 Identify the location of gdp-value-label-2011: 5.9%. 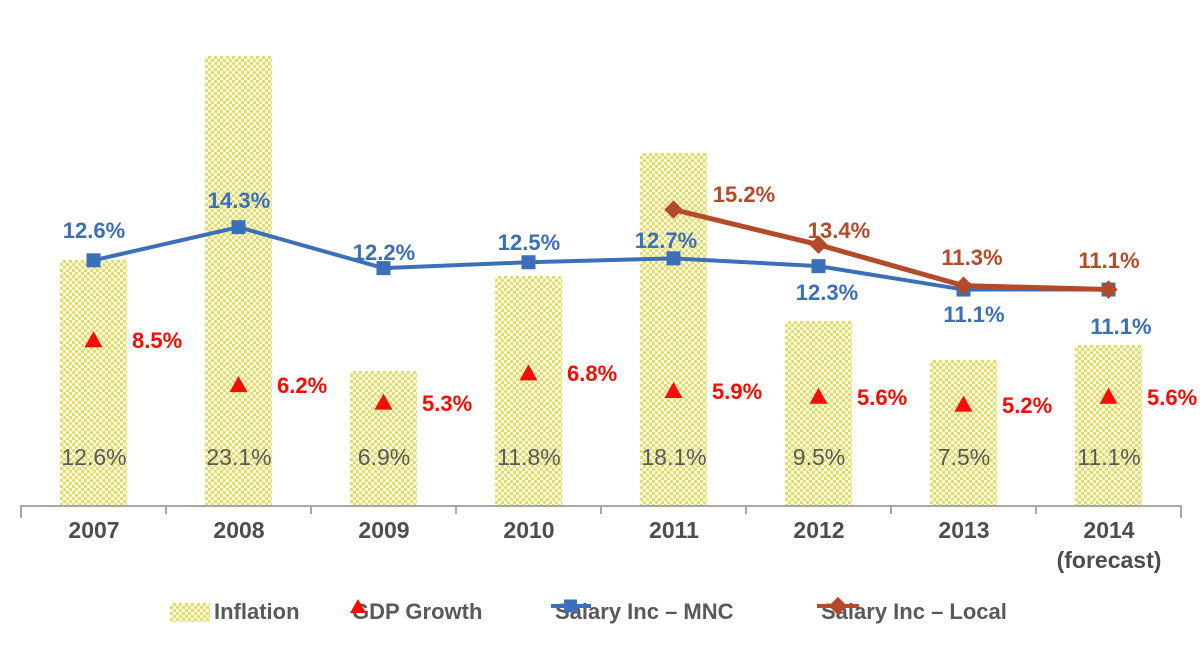
(737, 391).